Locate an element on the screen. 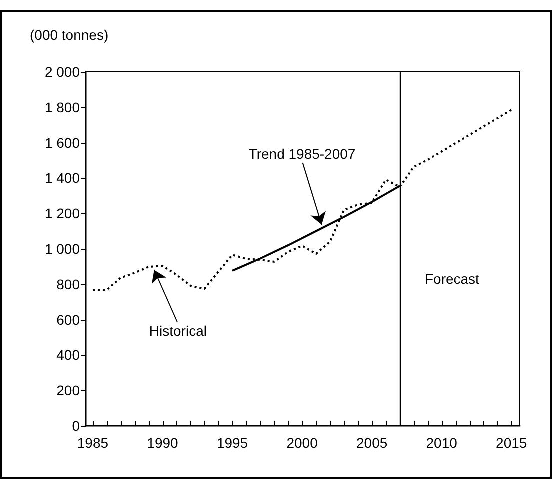 Image resolution: width=553 pixels, height=479 pixels. y-tick-label: 1 600 is located at coordinates (62, 142).